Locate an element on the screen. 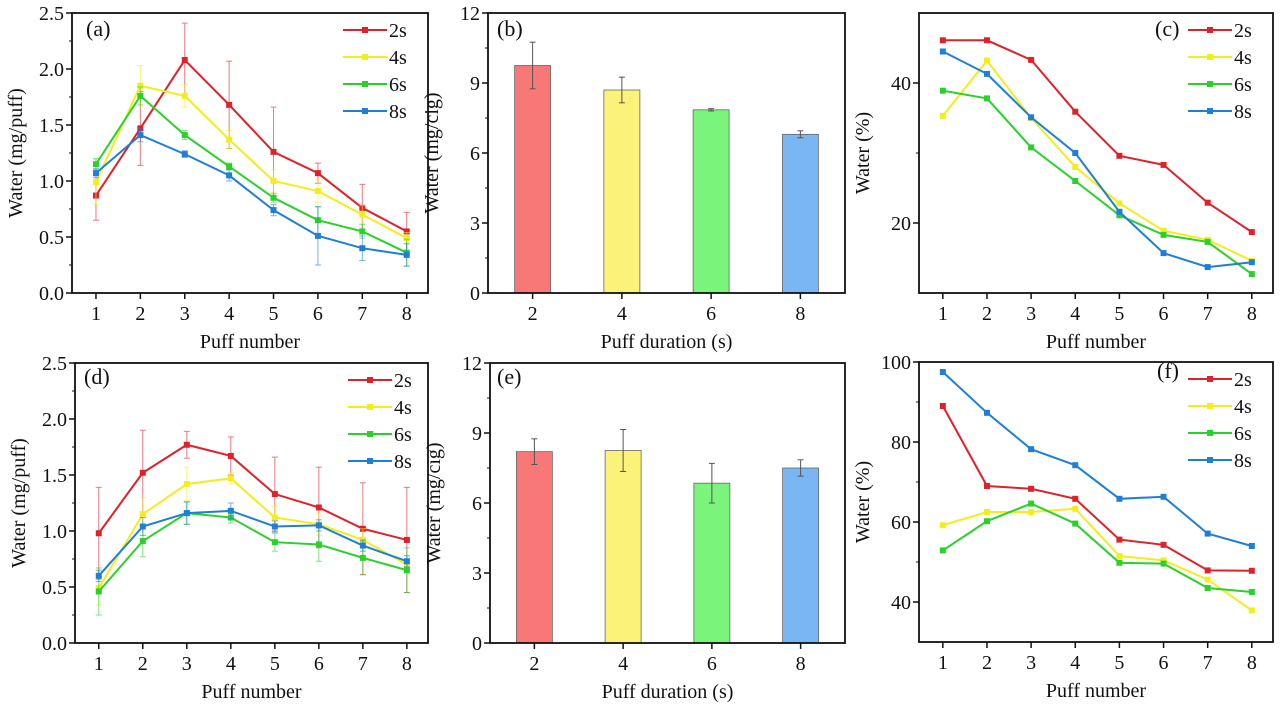 Image resolution: width=1280 pixels, height=714 pixels. panel-label: (f) is located at coordinates (1168, 370).